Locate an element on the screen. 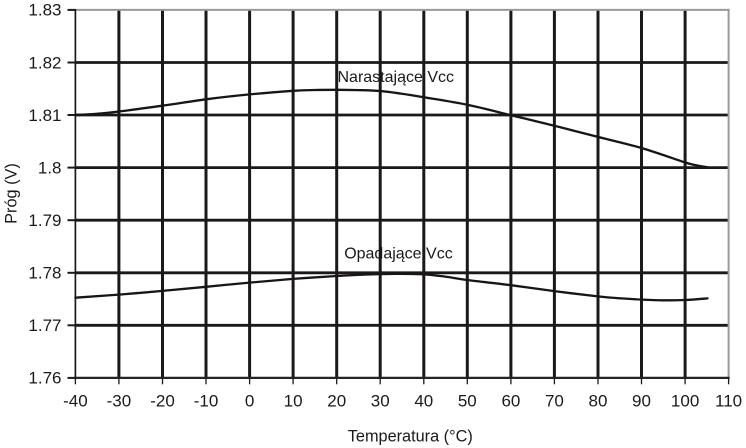 The width and height of the screenshot is (746, 448). svg-text: -30 is located at coordinates (119, 401).